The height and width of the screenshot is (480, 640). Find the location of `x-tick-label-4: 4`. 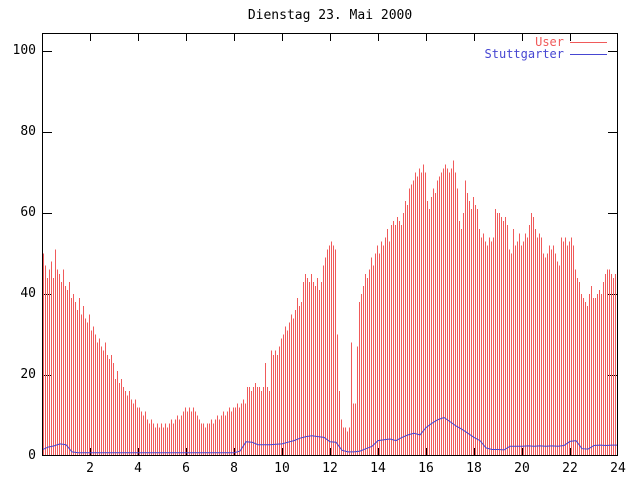

x-tick-label-4: 4 is located at coordinates (138, 468).